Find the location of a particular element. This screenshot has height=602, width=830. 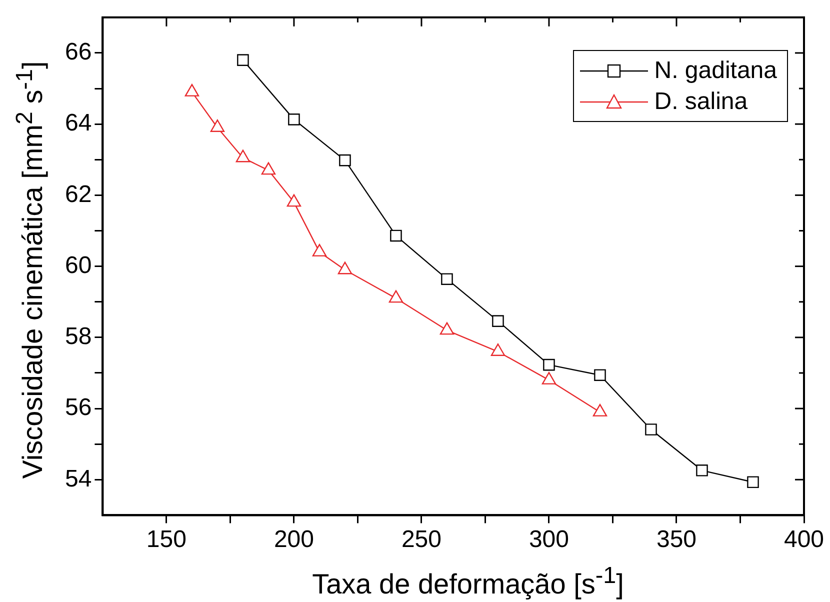

y-tick-label: 54 is located at coordinates (78, 478).